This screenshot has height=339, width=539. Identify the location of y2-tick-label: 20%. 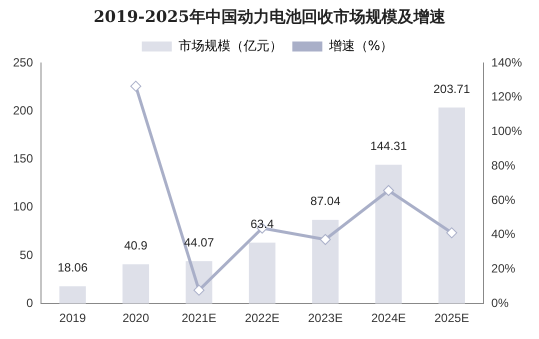
(503, 269).